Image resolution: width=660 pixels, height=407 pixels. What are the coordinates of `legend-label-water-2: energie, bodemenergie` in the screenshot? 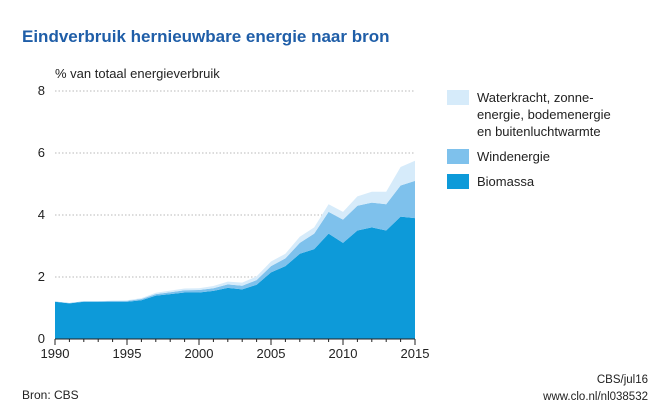 It's located at (544, 114).